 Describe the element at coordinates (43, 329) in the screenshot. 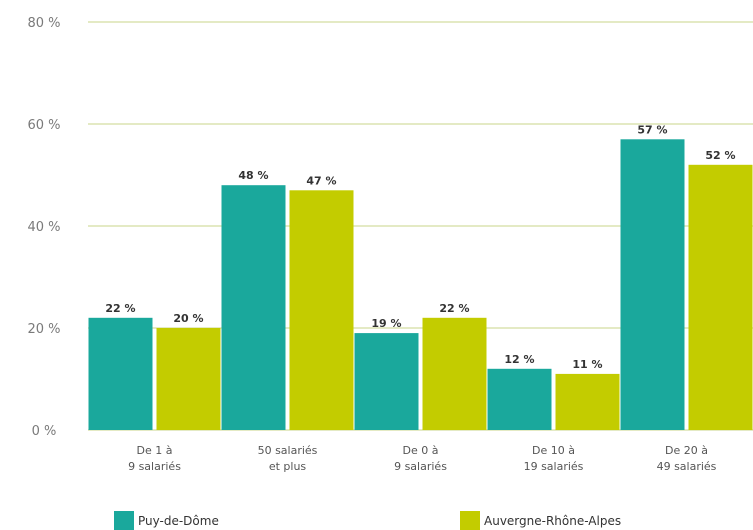

I see `y-tick-label: 20 %` at that location.